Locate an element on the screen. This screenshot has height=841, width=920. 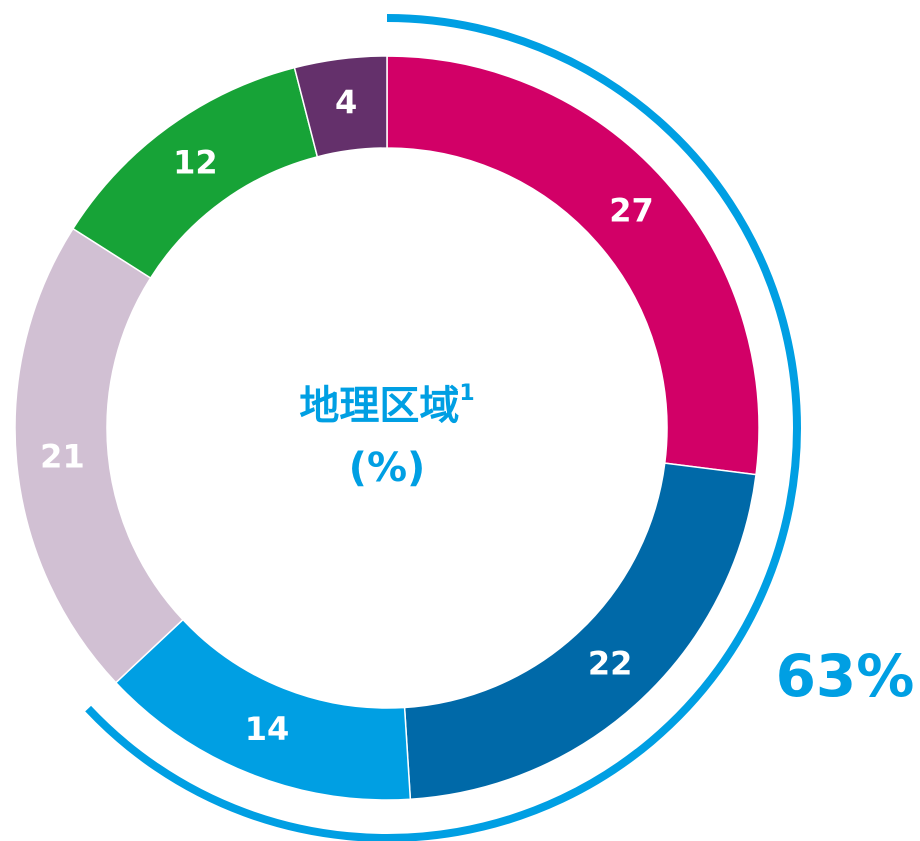
donut-segment is located at coordinates (340, 106).